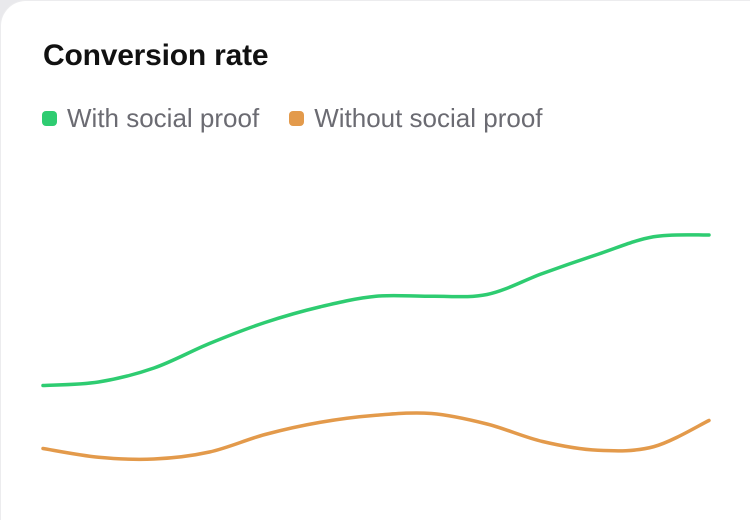 This screenshot has width=750, height=520. Describe the element at coordinates (49, 118) in the screenshot. I see `legend-swatch-green` at that location.